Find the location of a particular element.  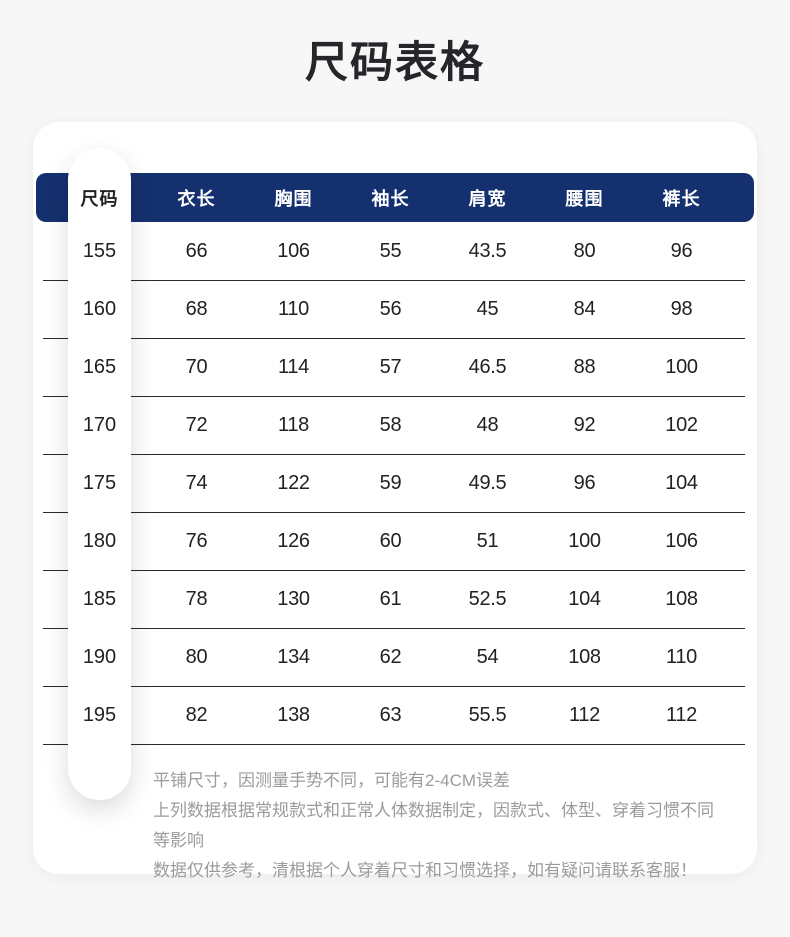

value-cell: 66 is located at coordinates (196, 250).